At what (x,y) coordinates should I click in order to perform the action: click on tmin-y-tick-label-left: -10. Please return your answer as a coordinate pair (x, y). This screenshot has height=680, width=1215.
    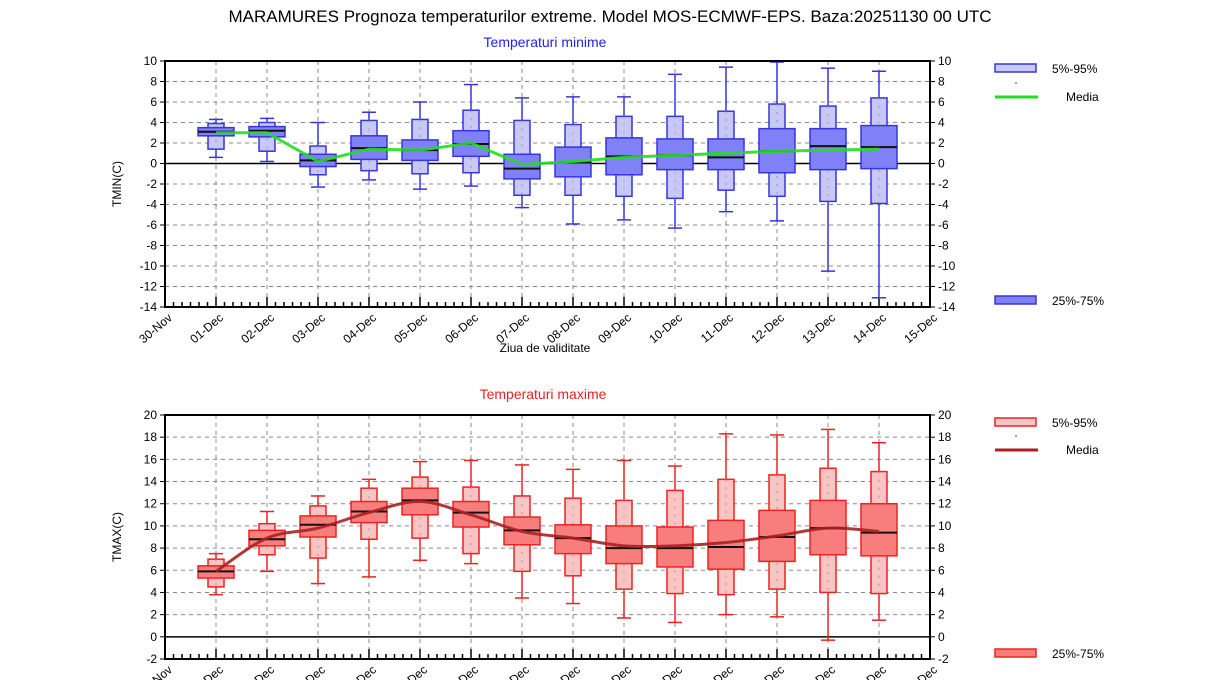
    Looking at the image, I should click on (149, 266).